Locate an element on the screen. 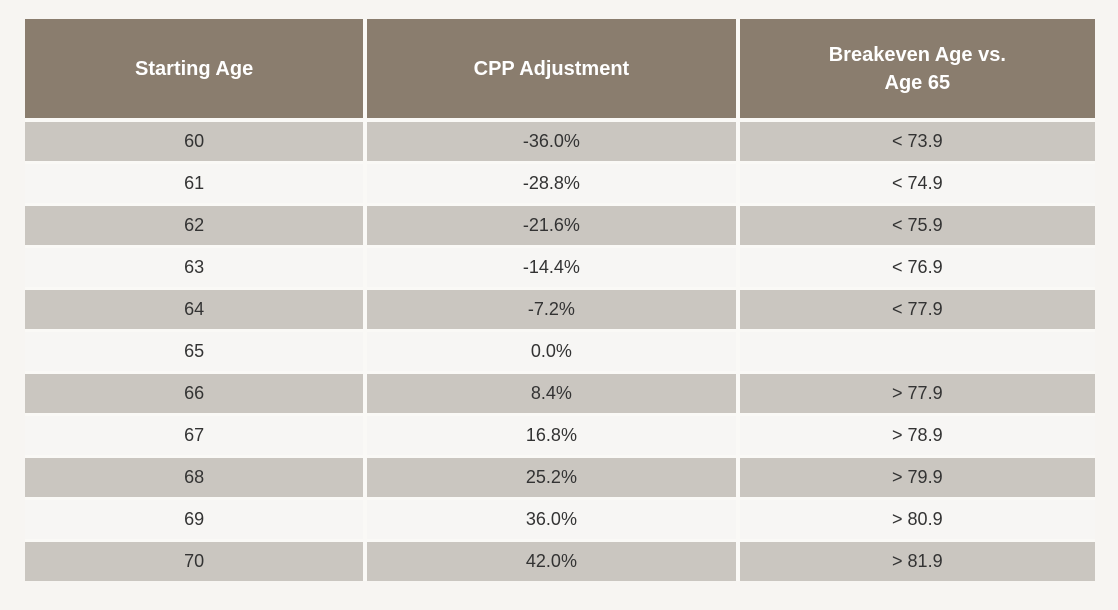 This screenshot has width=1118, height=610. cell-breakeven-age: > 81.9 is located at coordinates (916, 560).